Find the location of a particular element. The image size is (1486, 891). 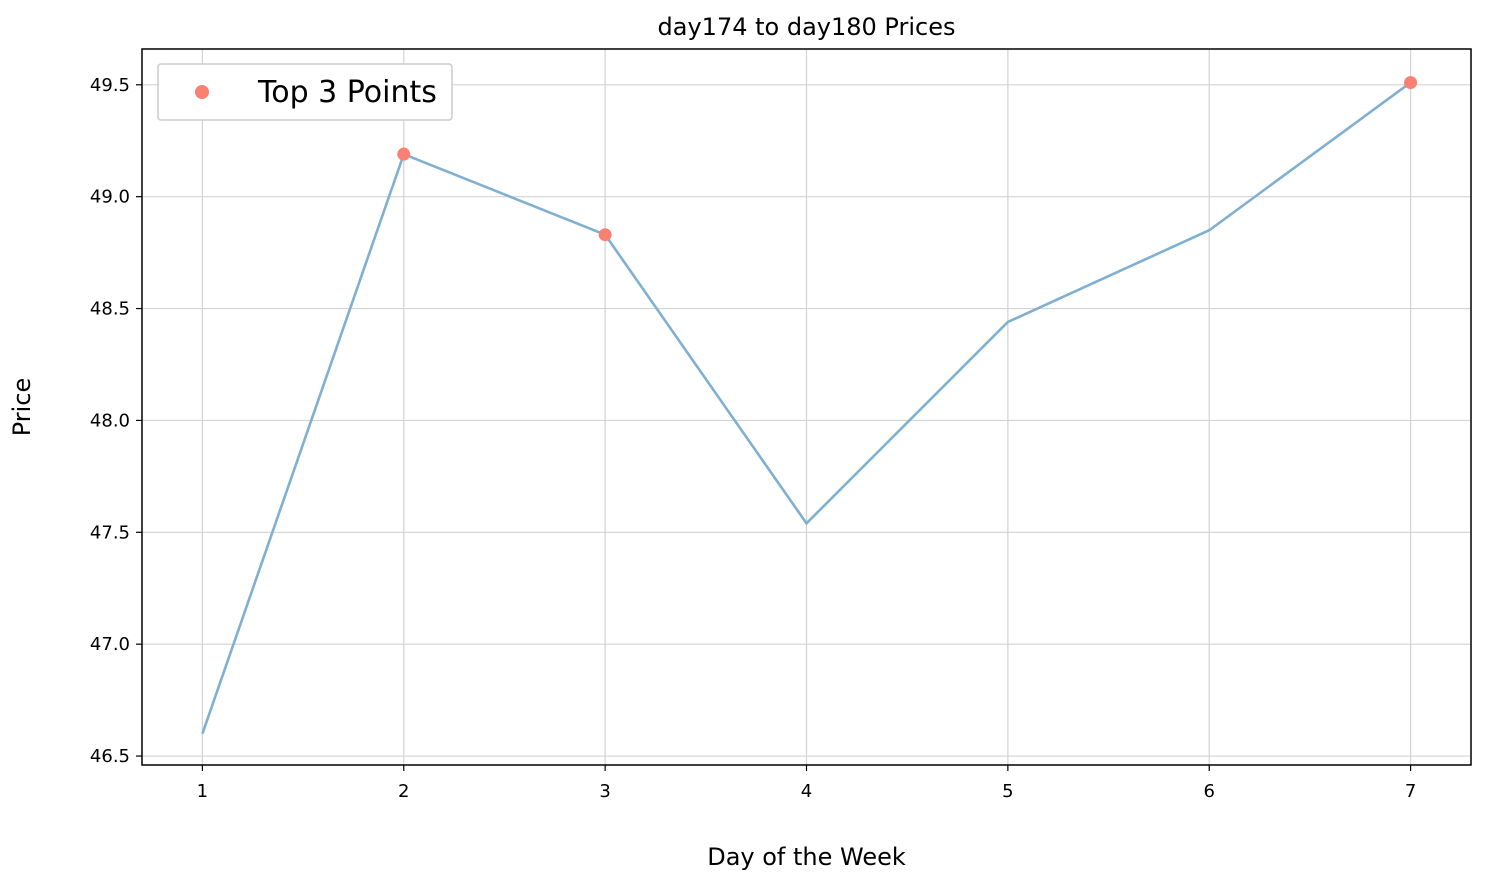

y-tick-label: 49.5 is located at coordinates (110, 85).